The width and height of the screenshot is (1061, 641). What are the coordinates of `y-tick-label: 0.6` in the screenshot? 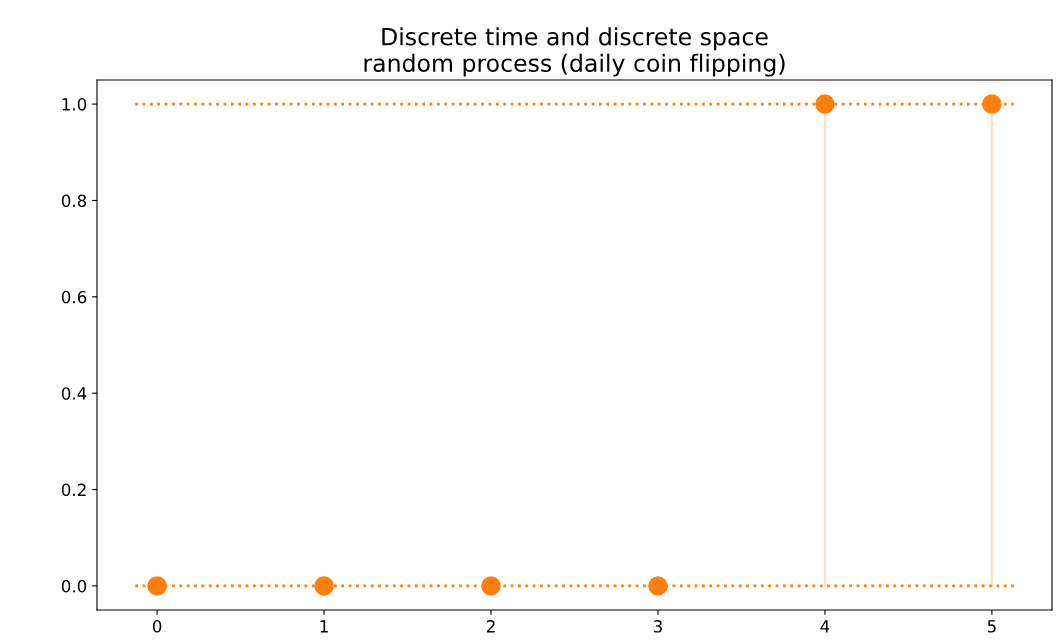 It's located at (74, 297).